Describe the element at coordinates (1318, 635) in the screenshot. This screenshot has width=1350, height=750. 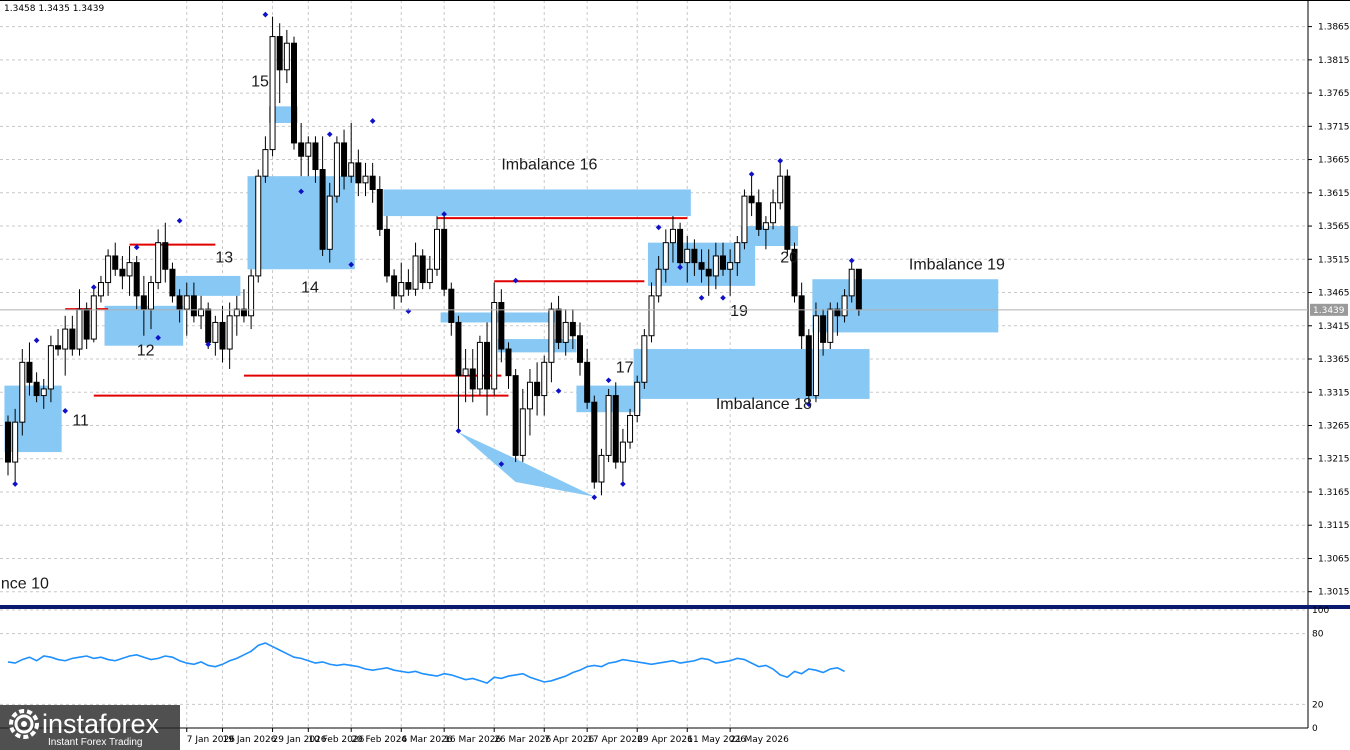
I see `osc-tick-label: 80` at that location.